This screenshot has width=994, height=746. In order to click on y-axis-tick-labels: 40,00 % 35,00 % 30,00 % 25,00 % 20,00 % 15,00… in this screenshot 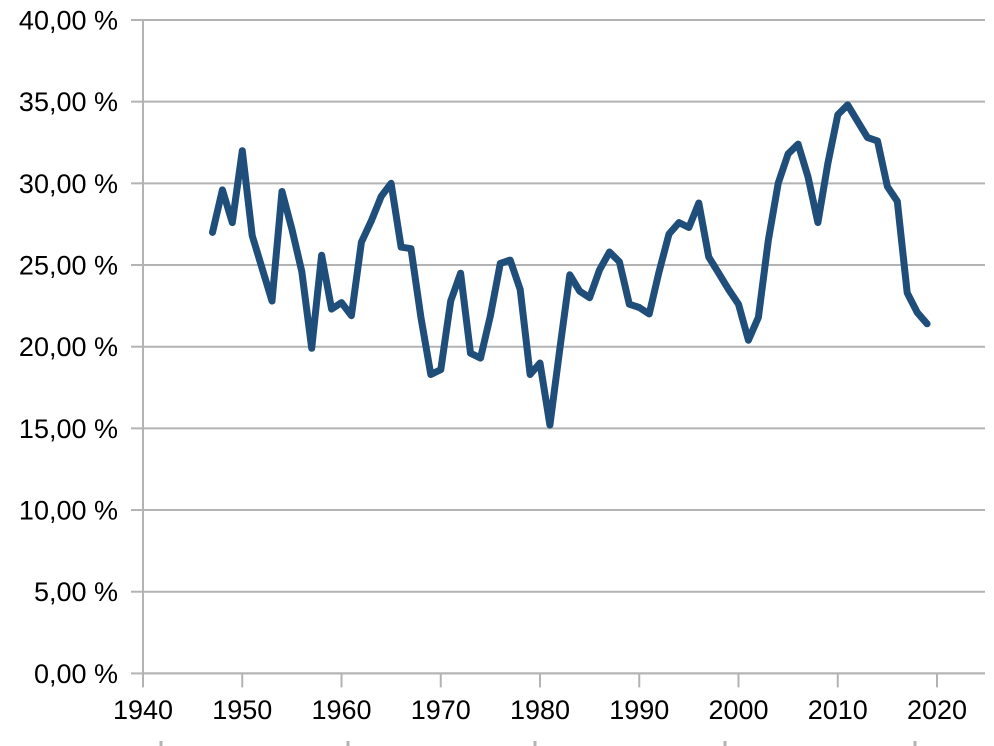, I will do `click(68, 347)`.